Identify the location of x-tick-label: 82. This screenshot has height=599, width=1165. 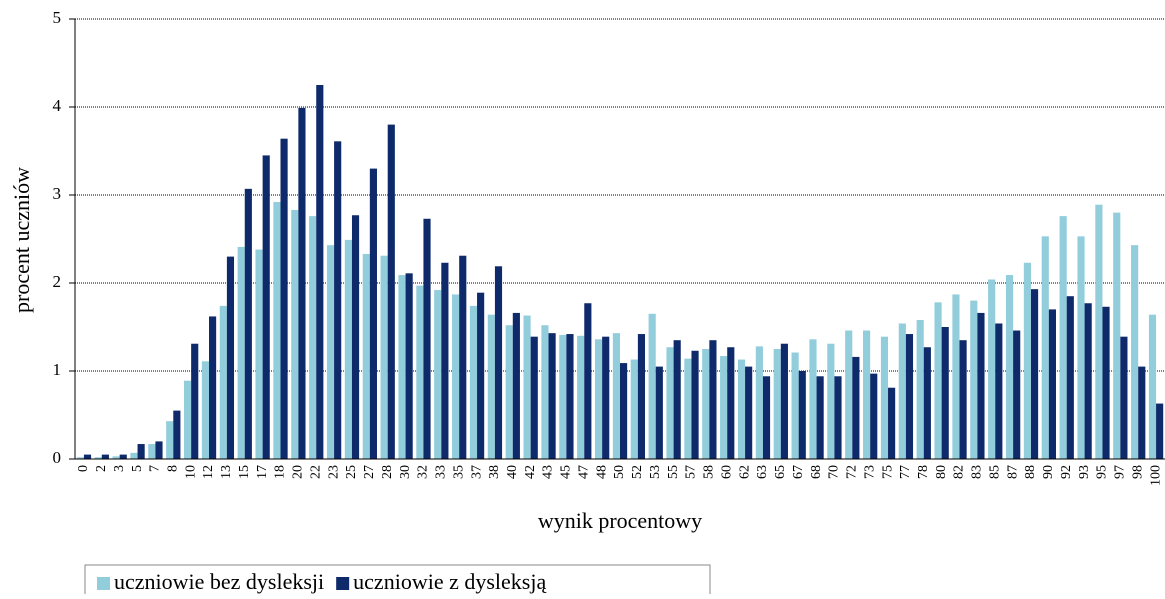
(959, 472).